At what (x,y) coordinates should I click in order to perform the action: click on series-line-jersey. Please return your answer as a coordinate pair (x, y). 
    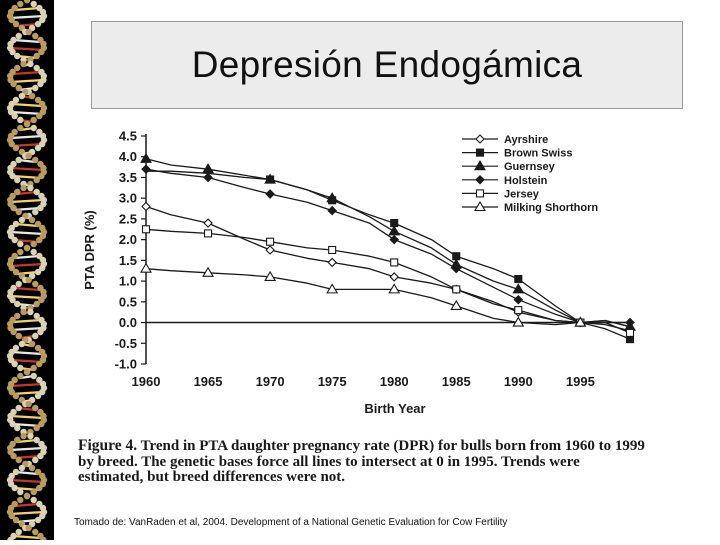
    Looking at the image, I should click on (388, 281).